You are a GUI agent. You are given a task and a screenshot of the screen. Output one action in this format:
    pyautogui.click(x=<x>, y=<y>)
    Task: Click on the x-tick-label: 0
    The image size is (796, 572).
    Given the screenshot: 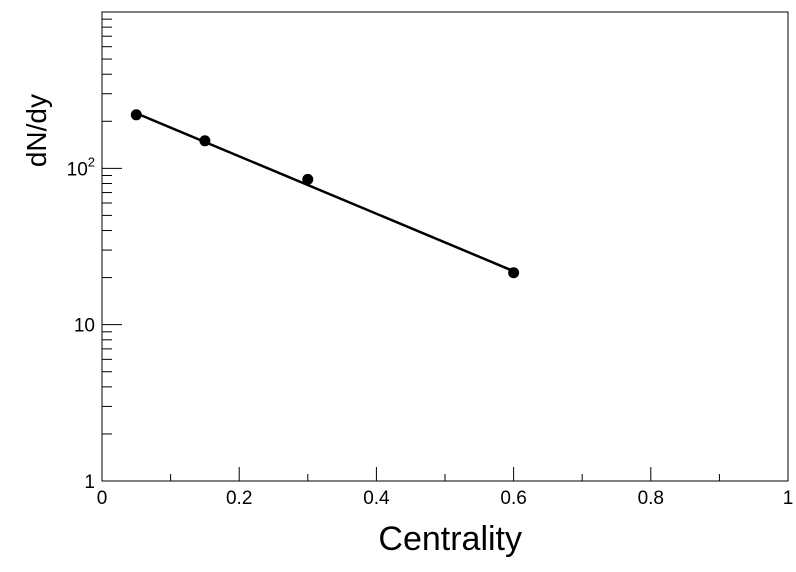 What is the action you would take?
    pyautogui.click(x=102, y=498)
    